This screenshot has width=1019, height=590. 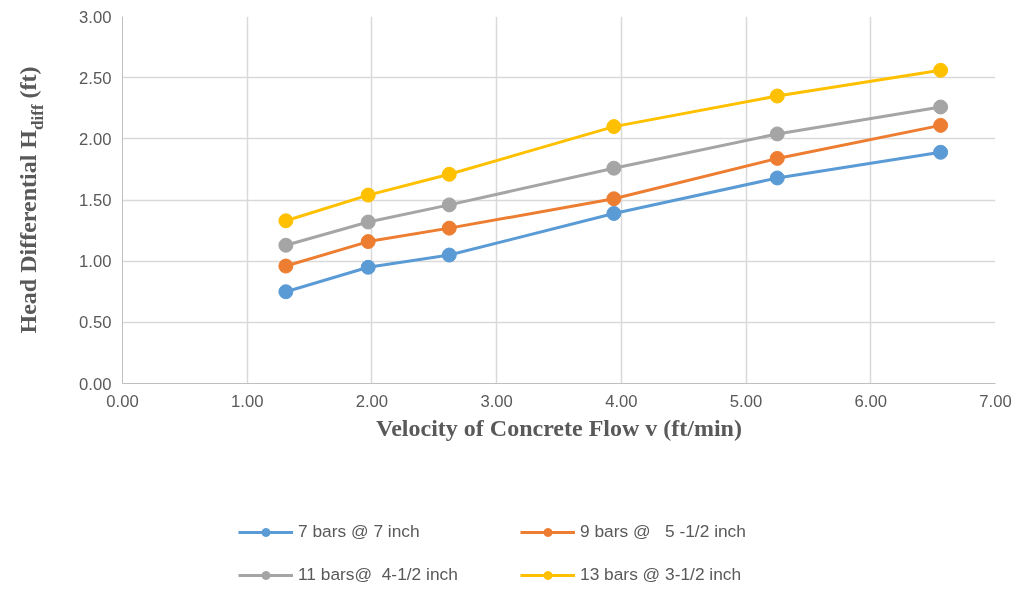 I want to click on legend-label: 11 bars@ 4-1/2 inch, so click(x=378, y=574).